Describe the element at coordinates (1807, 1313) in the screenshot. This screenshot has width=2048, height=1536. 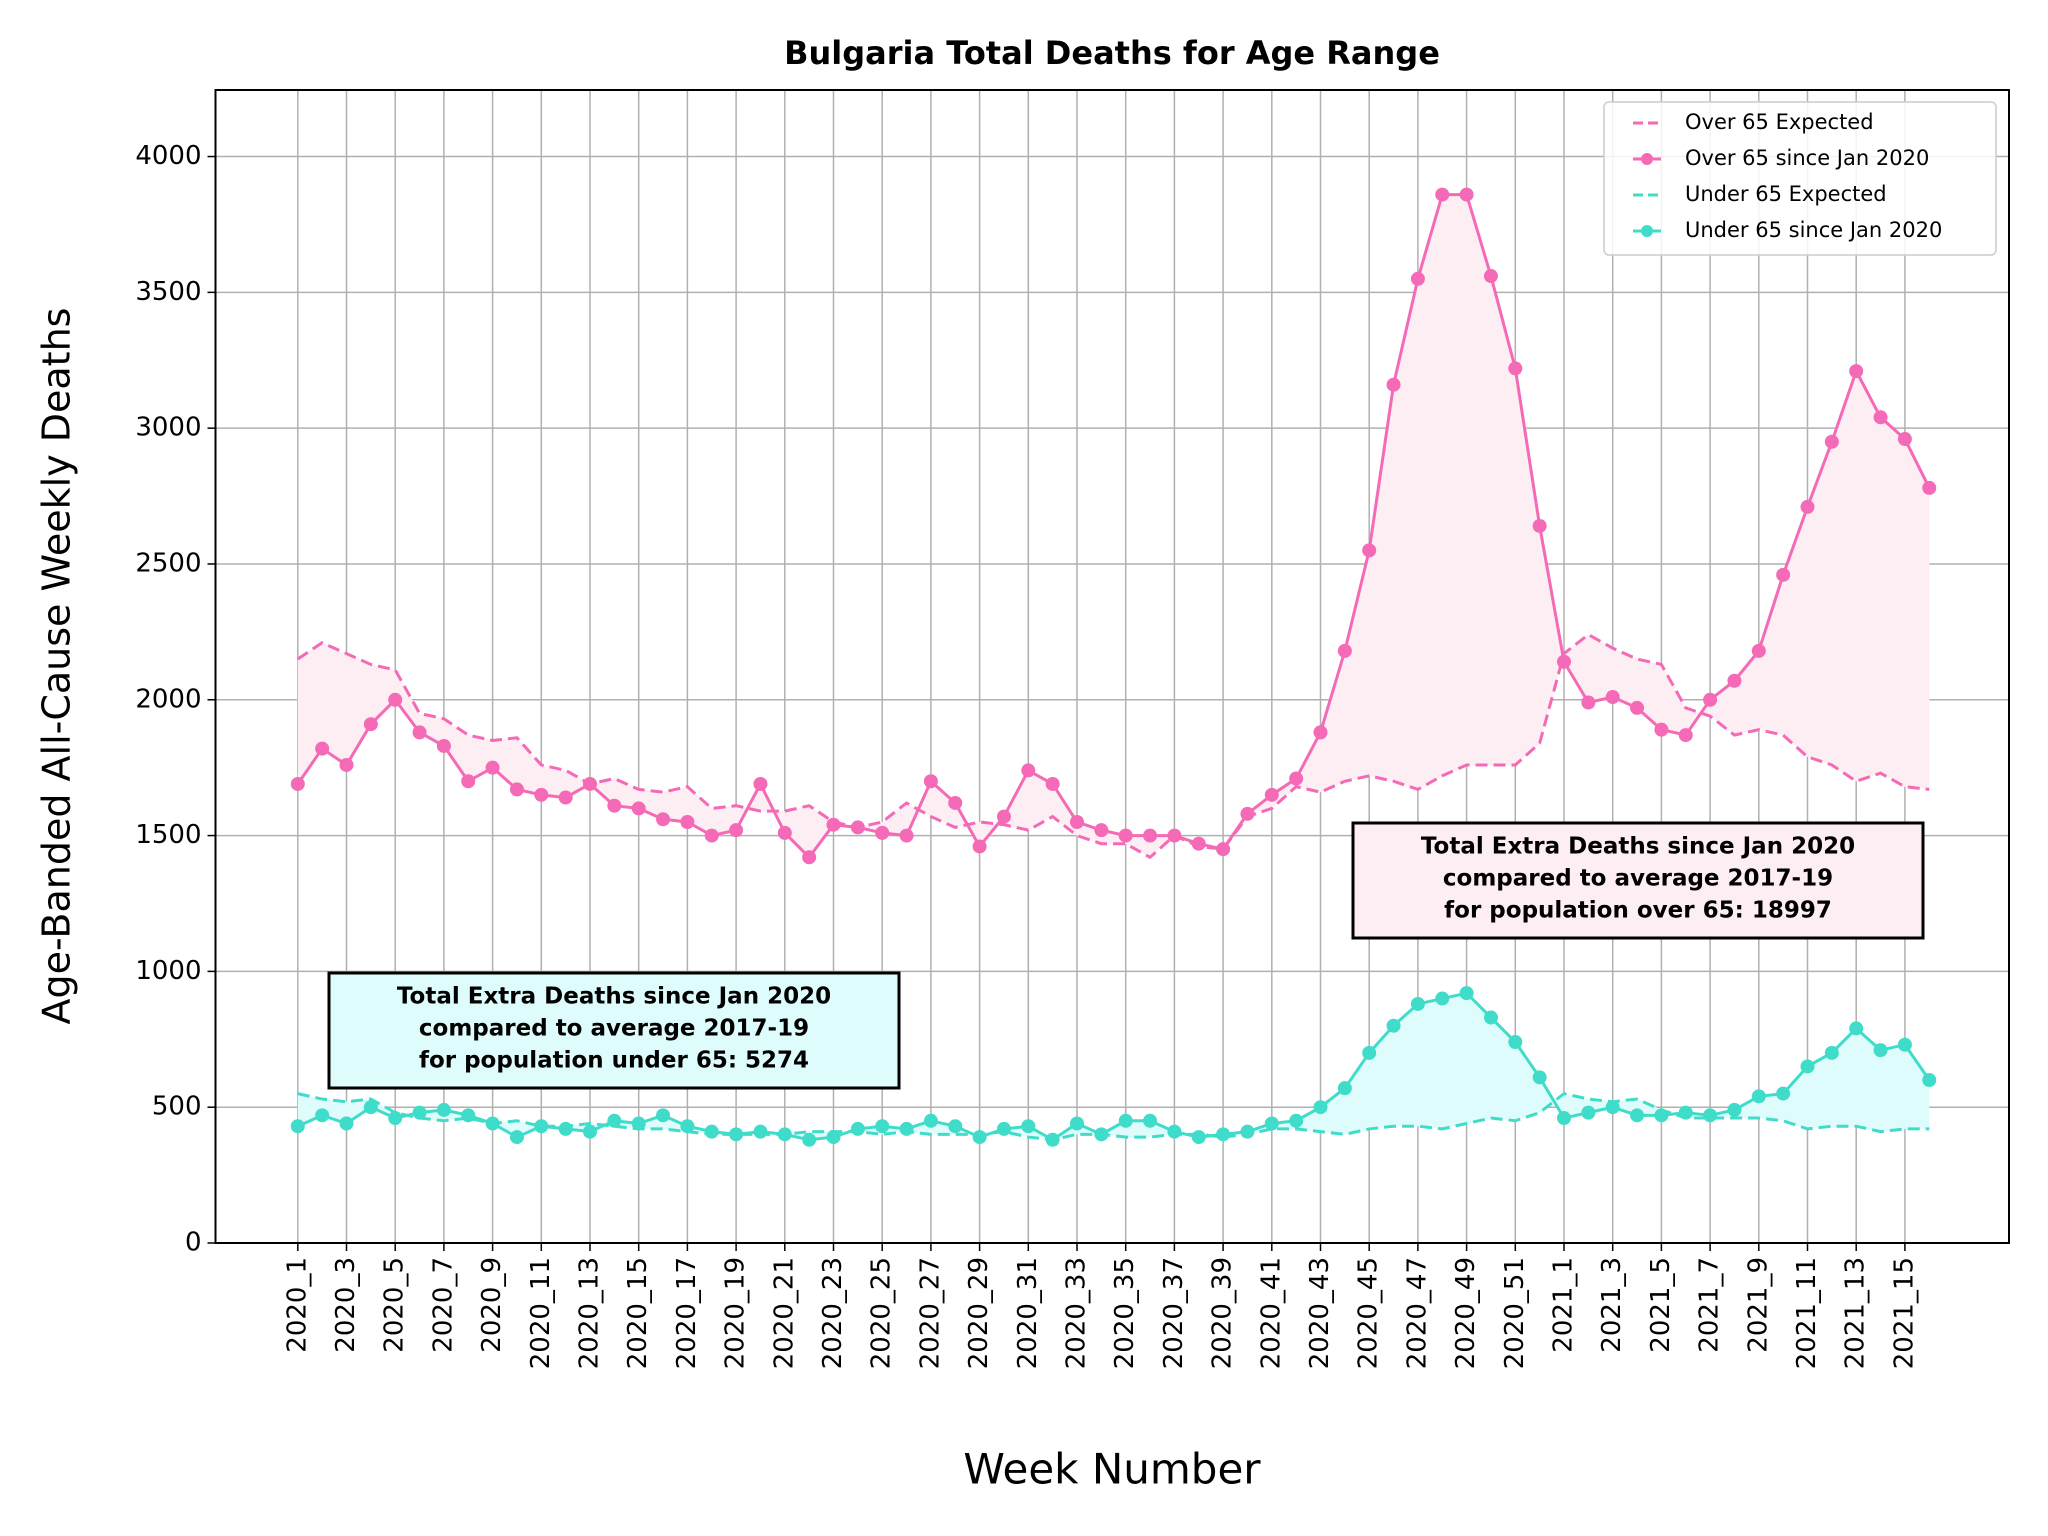
I see `x-tick-label: 2021_11` at that location.